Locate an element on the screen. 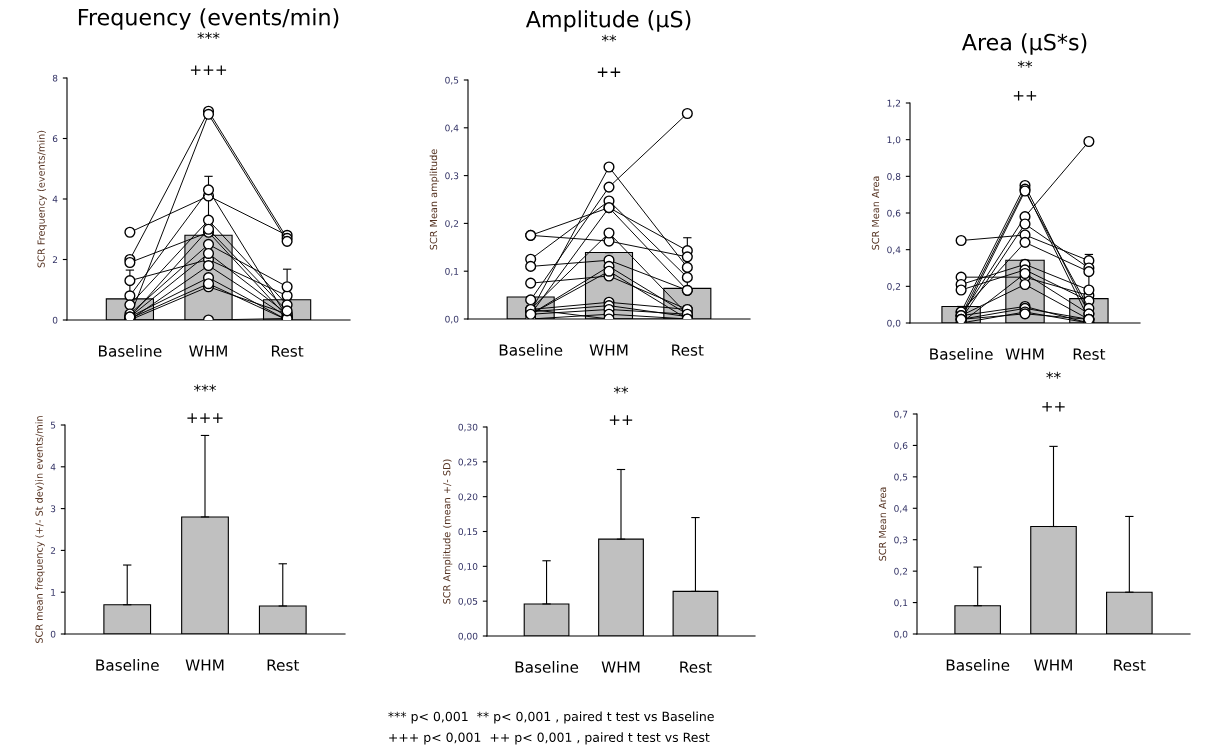 This screenshot has height=752, width=1215. y-tick-label: 0,8 is located at coordinates (894, 177).